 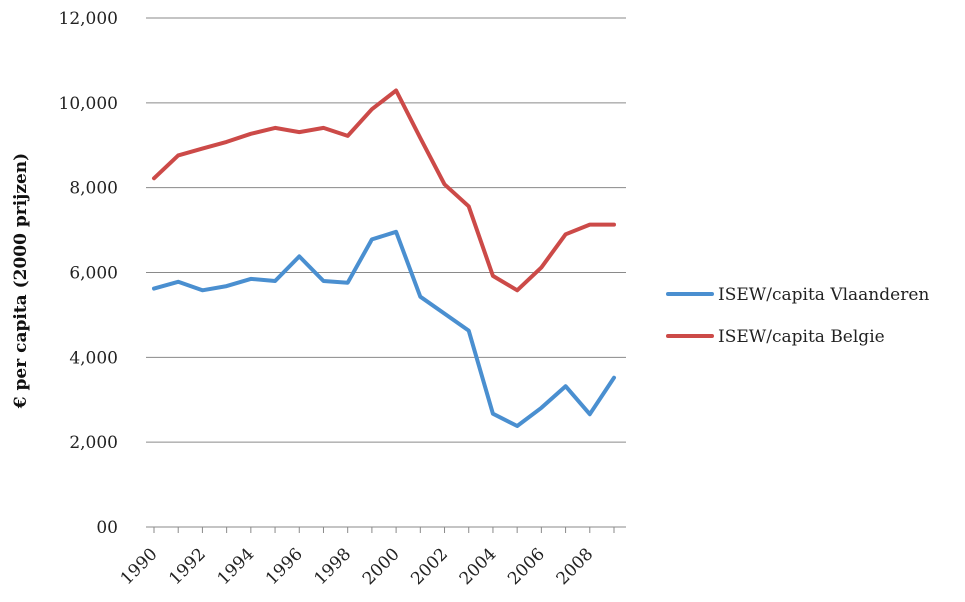 What do you see at coordinates (575, 566) in the screenshot?
I see `x-tick-label: 2008` at bounding box center [575, 566].